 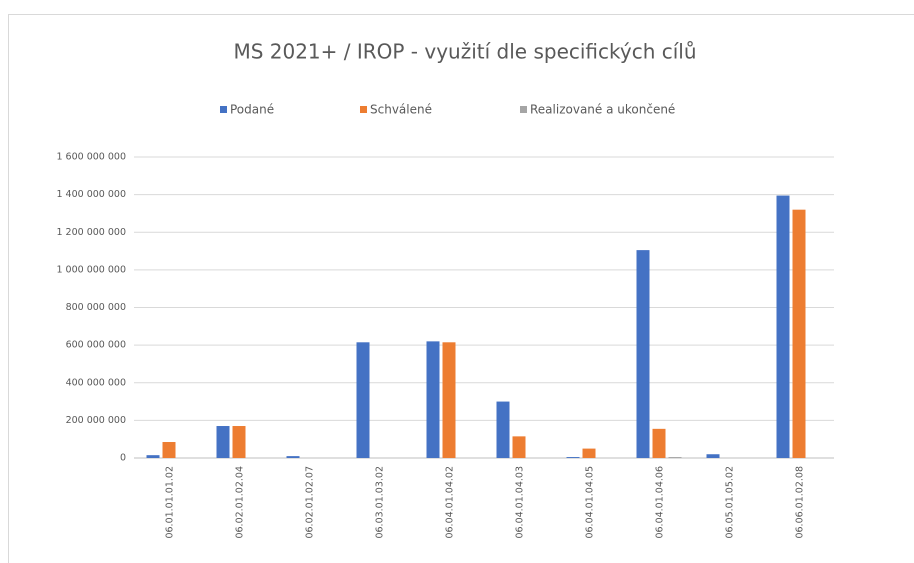 What do you see at coordinates (602, 110) in the screenshot?
I see `legend-label: Realizované a ukončené` at bounding box center [602, 110].